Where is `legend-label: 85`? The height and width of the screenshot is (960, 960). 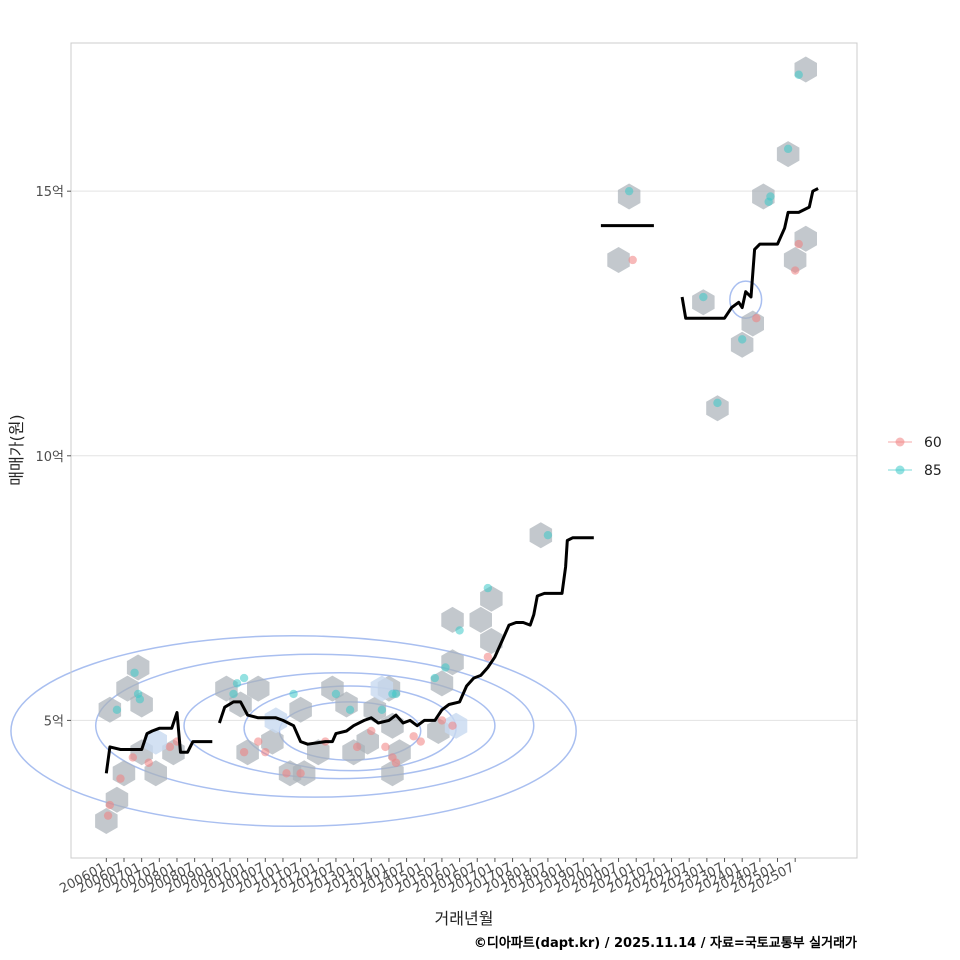
legend-label: 85 is located at coordinates (933, 471).